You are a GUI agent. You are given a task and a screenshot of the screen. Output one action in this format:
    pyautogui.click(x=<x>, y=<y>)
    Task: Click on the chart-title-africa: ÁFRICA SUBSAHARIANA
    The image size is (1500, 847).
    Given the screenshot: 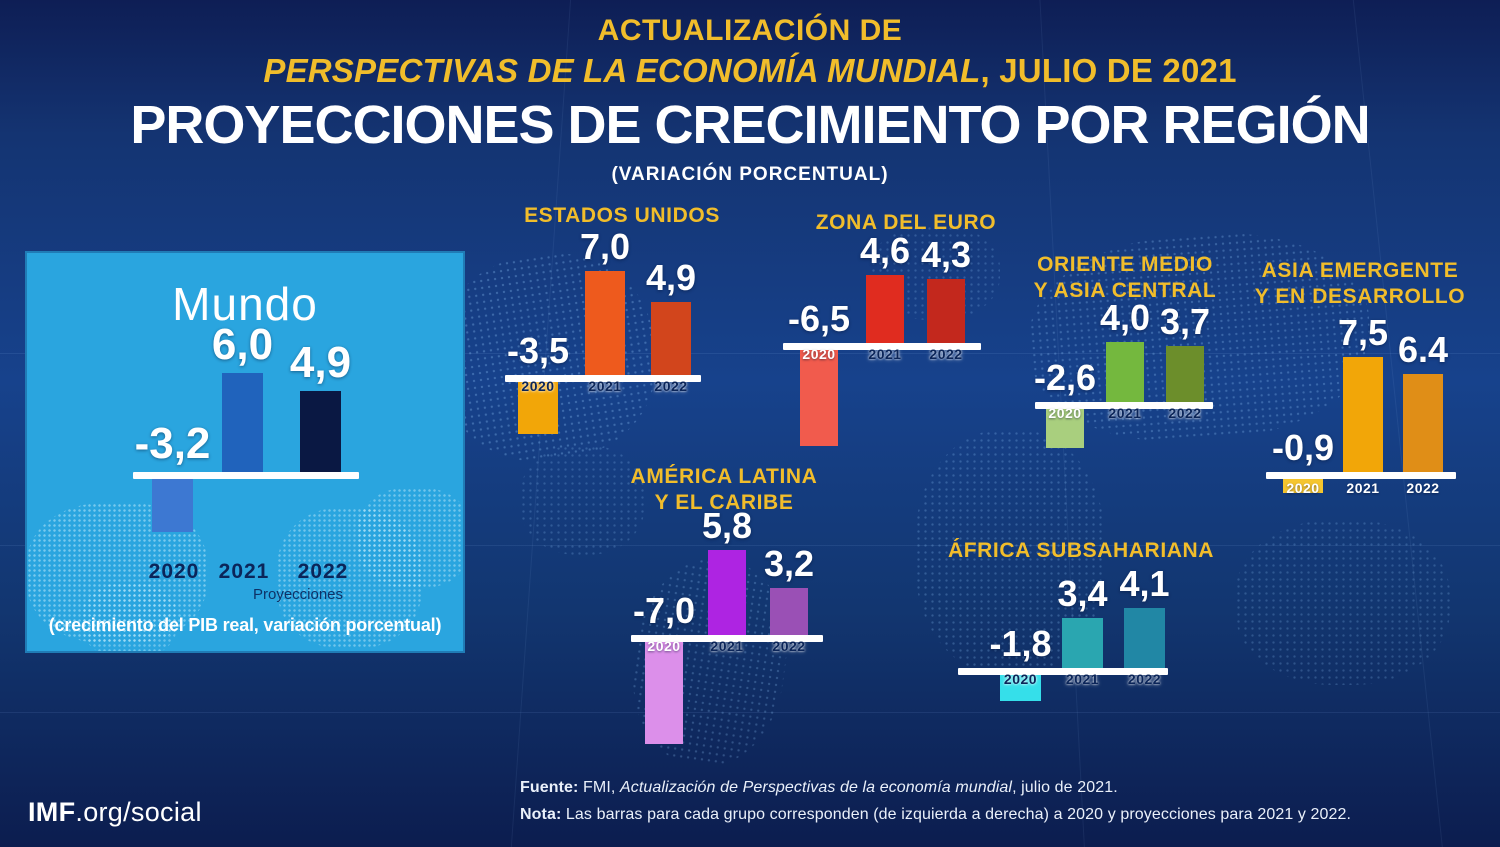 What is the action you would take?
    pyautogui.click(x=1081, y=550)
    